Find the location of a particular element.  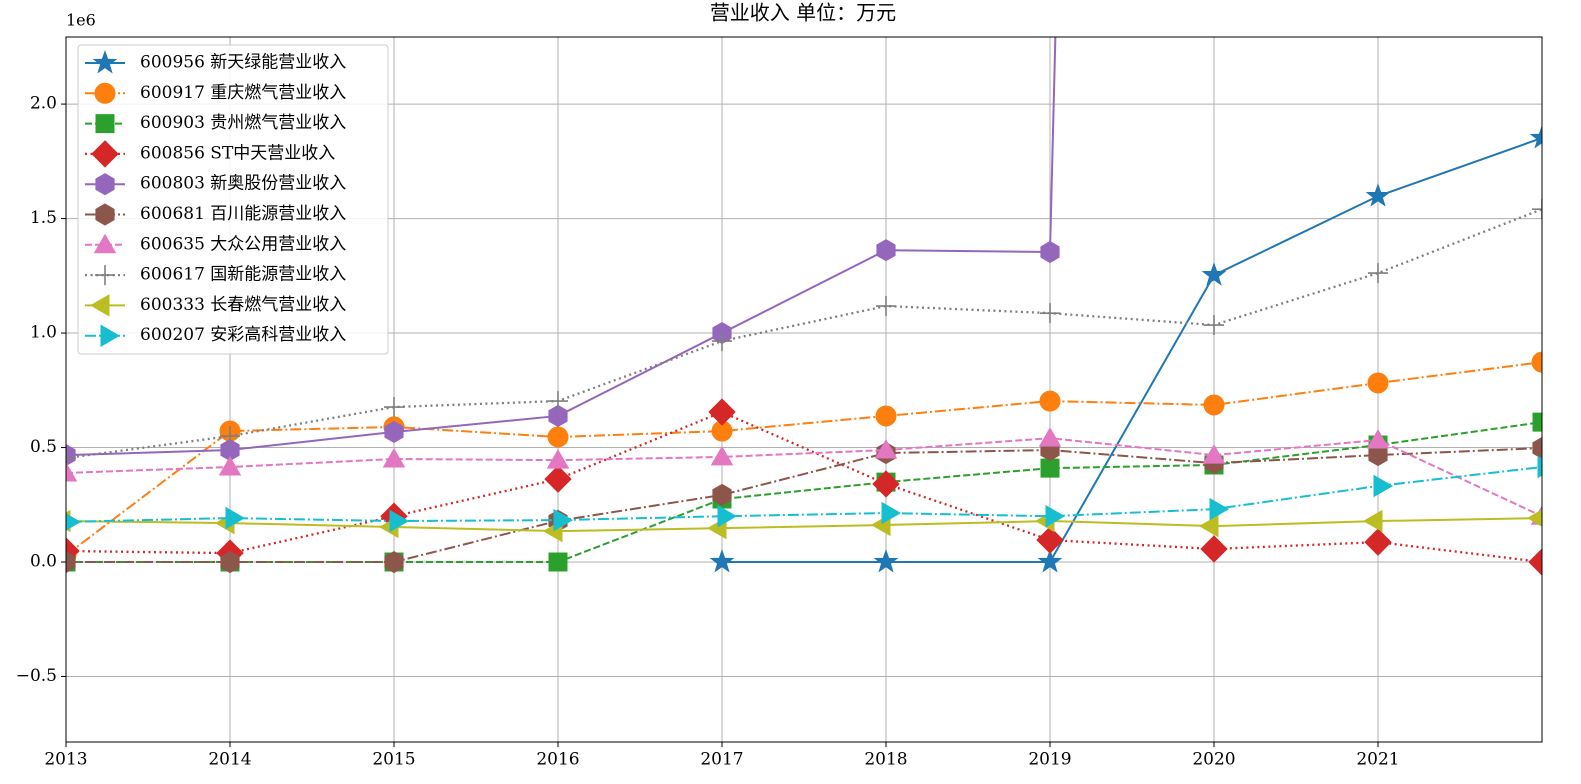

legend-label: 600635 大众公用营业收入 is located at coordinates (243, 244).